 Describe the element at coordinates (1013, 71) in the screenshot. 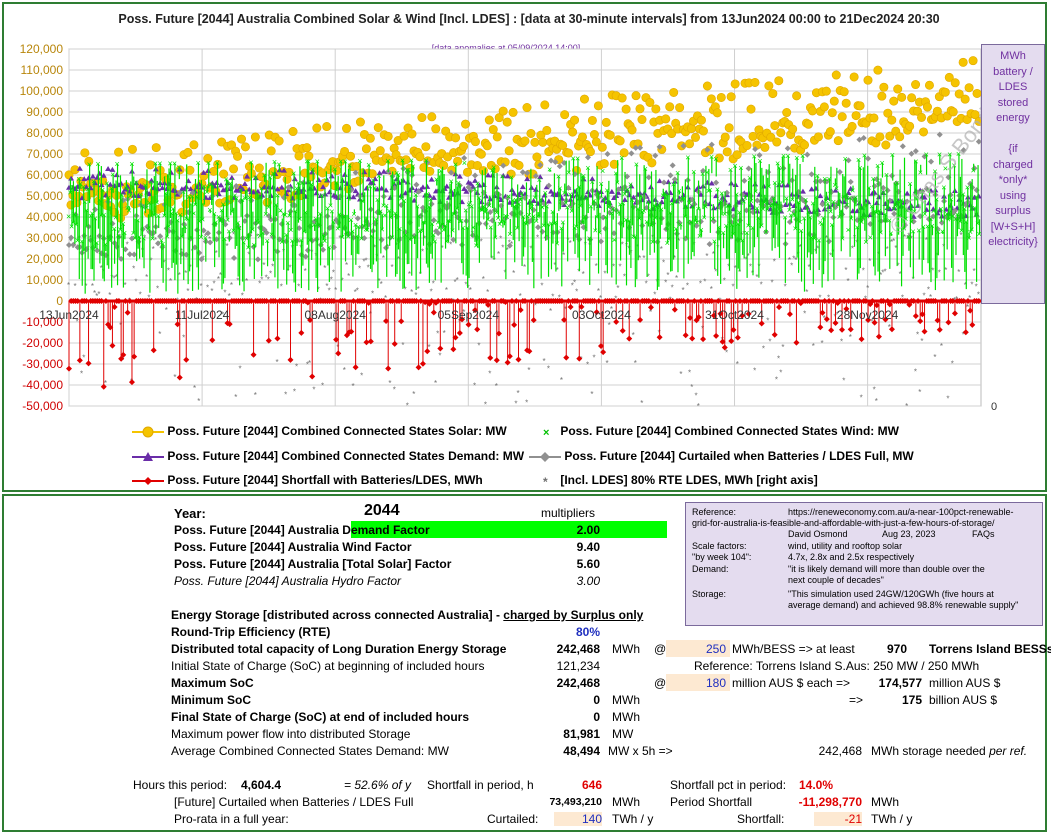

I see `side-note-line: battery /` at that location.